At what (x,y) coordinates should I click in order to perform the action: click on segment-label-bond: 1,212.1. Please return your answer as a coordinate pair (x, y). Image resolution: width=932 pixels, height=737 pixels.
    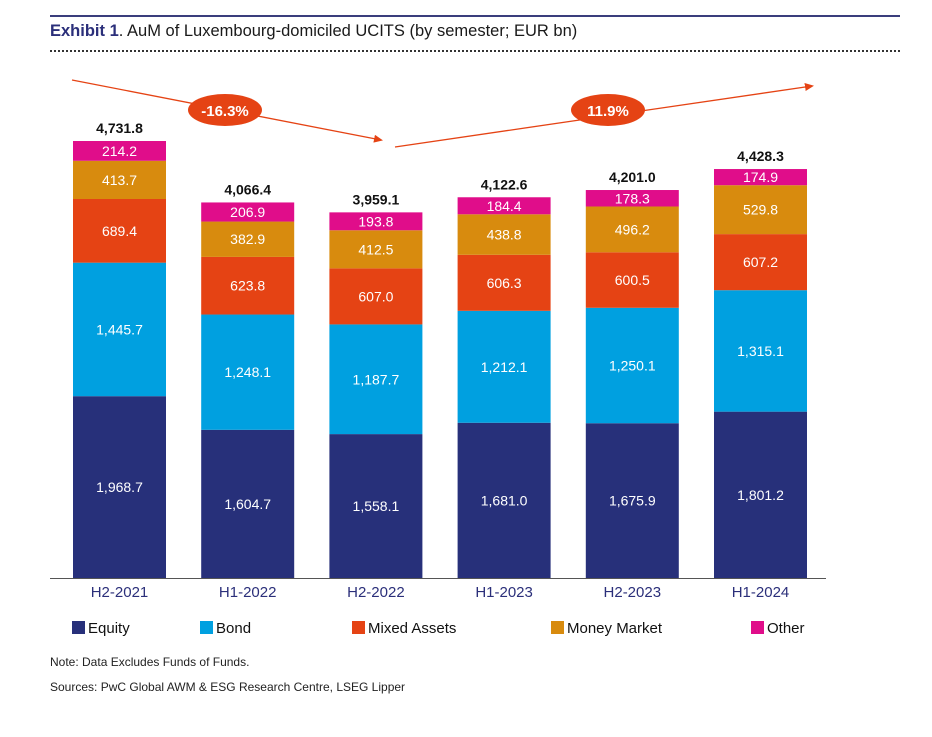
    Looking at the image, I should click on (504, 367).